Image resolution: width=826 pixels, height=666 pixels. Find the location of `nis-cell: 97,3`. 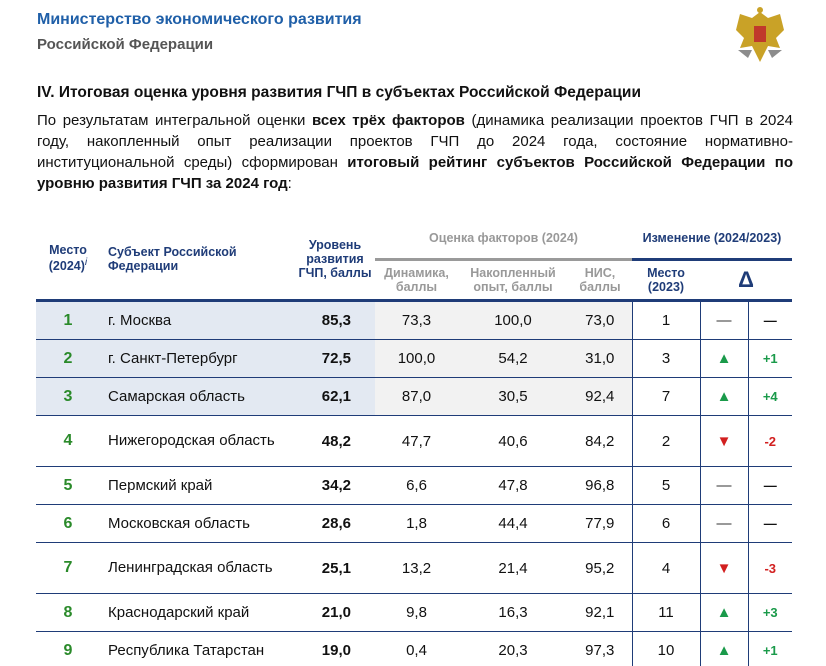

nis-cell: 97,3 is located at coordinates (600, 648).